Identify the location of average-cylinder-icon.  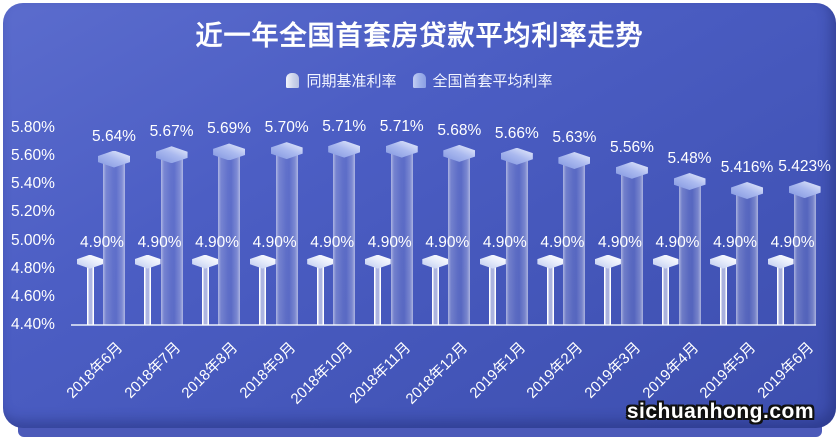
(419, 80).